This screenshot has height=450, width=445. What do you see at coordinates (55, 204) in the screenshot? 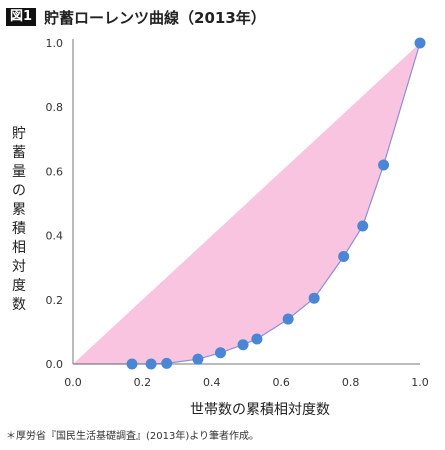
I see `y-tick-labels: 0.0 0.2 0.4 0.6 0.8 1.0` at bounding box center [55, 204].